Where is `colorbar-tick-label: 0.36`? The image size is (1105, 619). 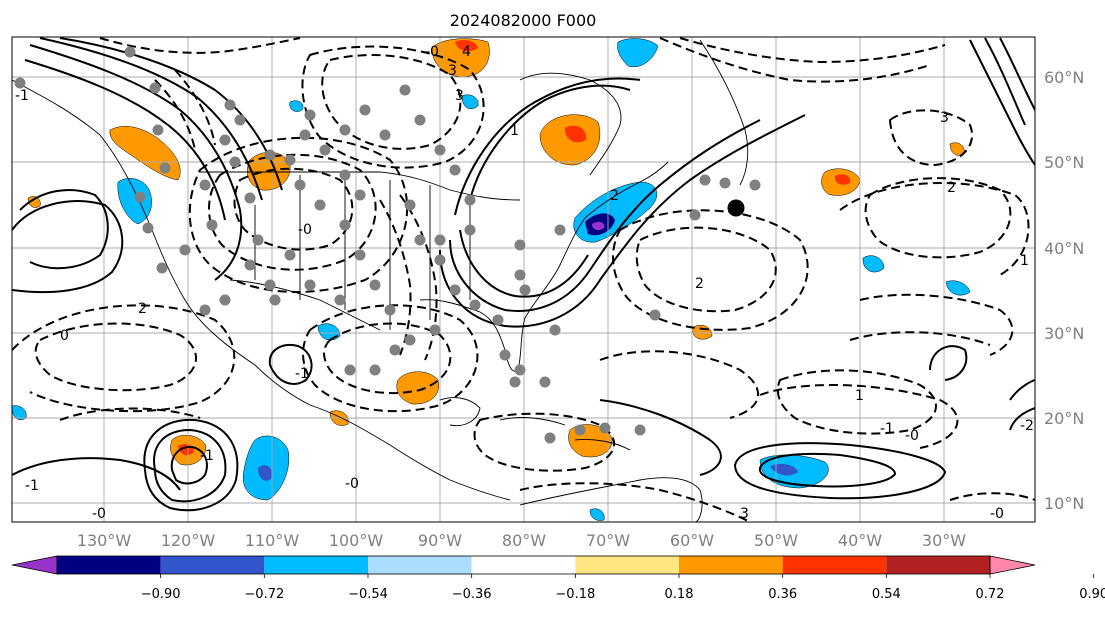 colorbar-tick-label: 0.36 is located at coordinates (782, 594).